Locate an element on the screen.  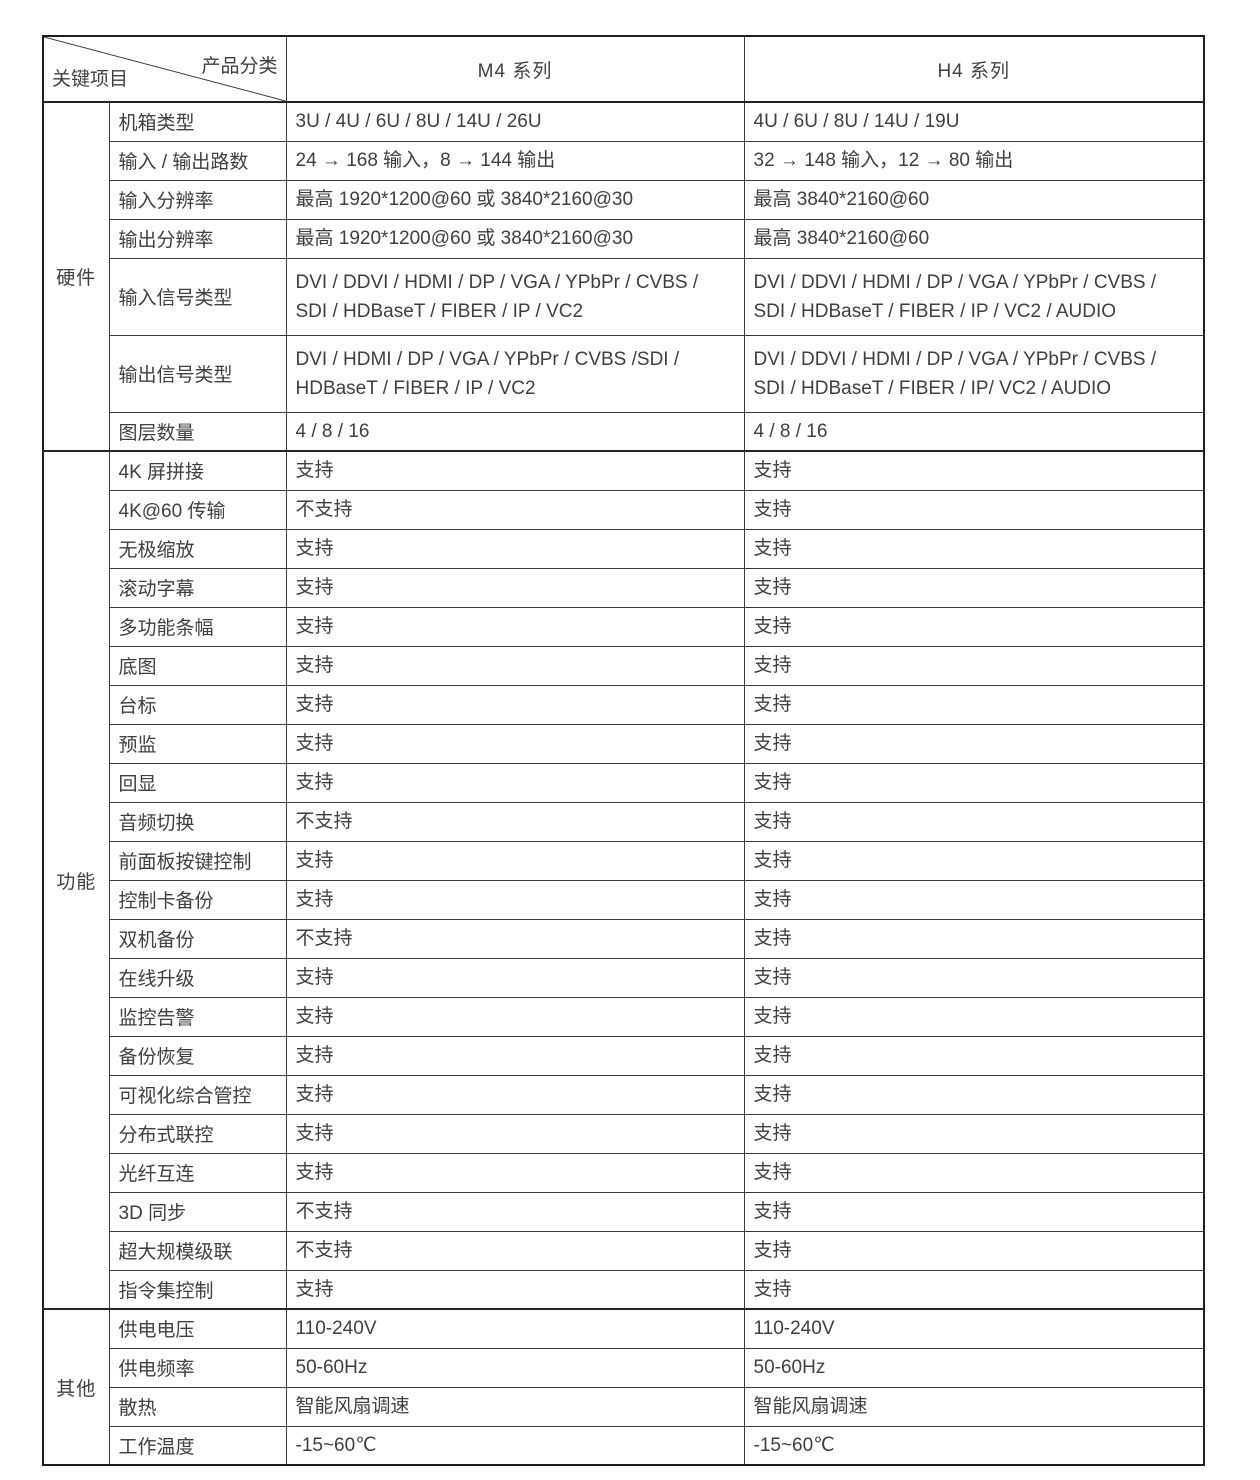
table-row: 备份恢复 支持 支持 is located at coordinates (624, 1055).